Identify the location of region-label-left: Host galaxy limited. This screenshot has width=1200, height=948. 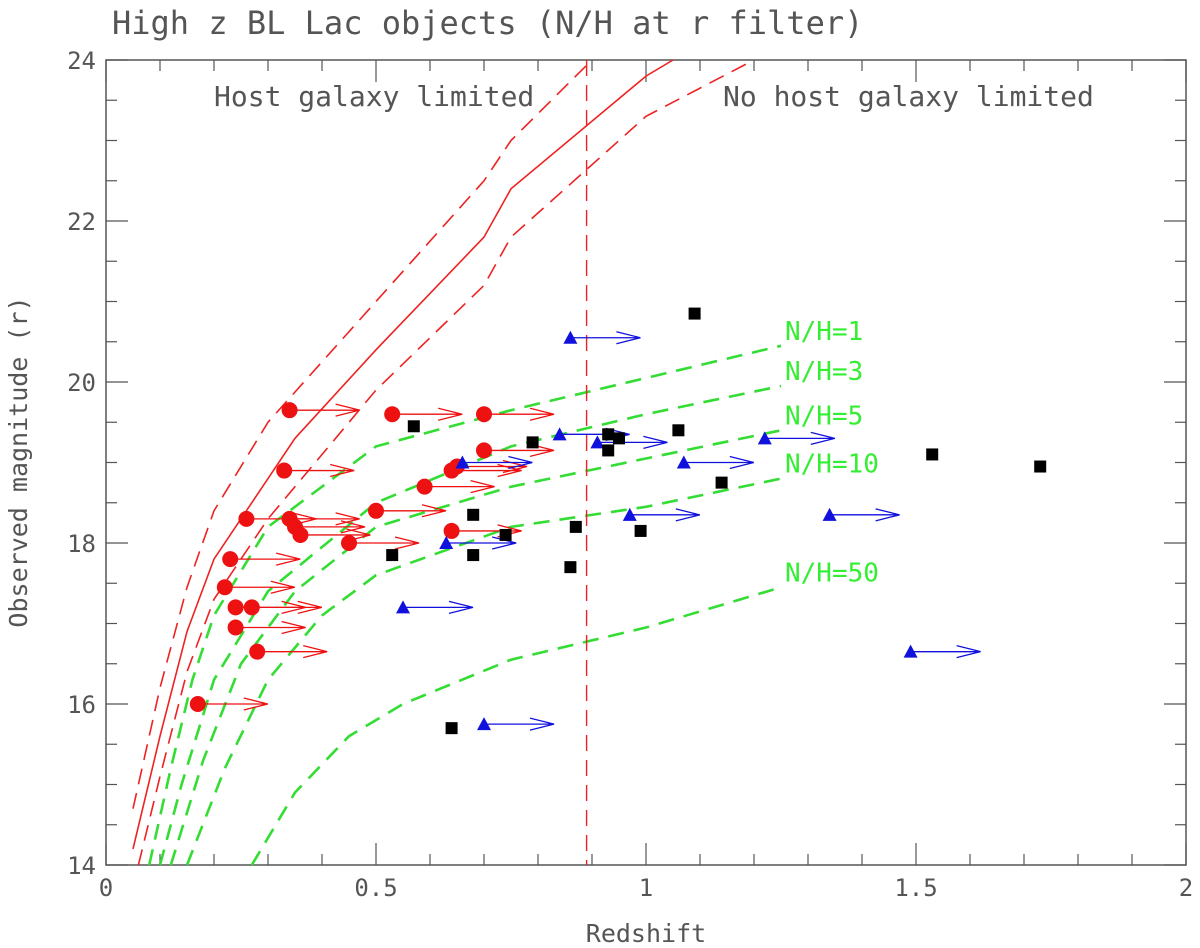
(374, 96).